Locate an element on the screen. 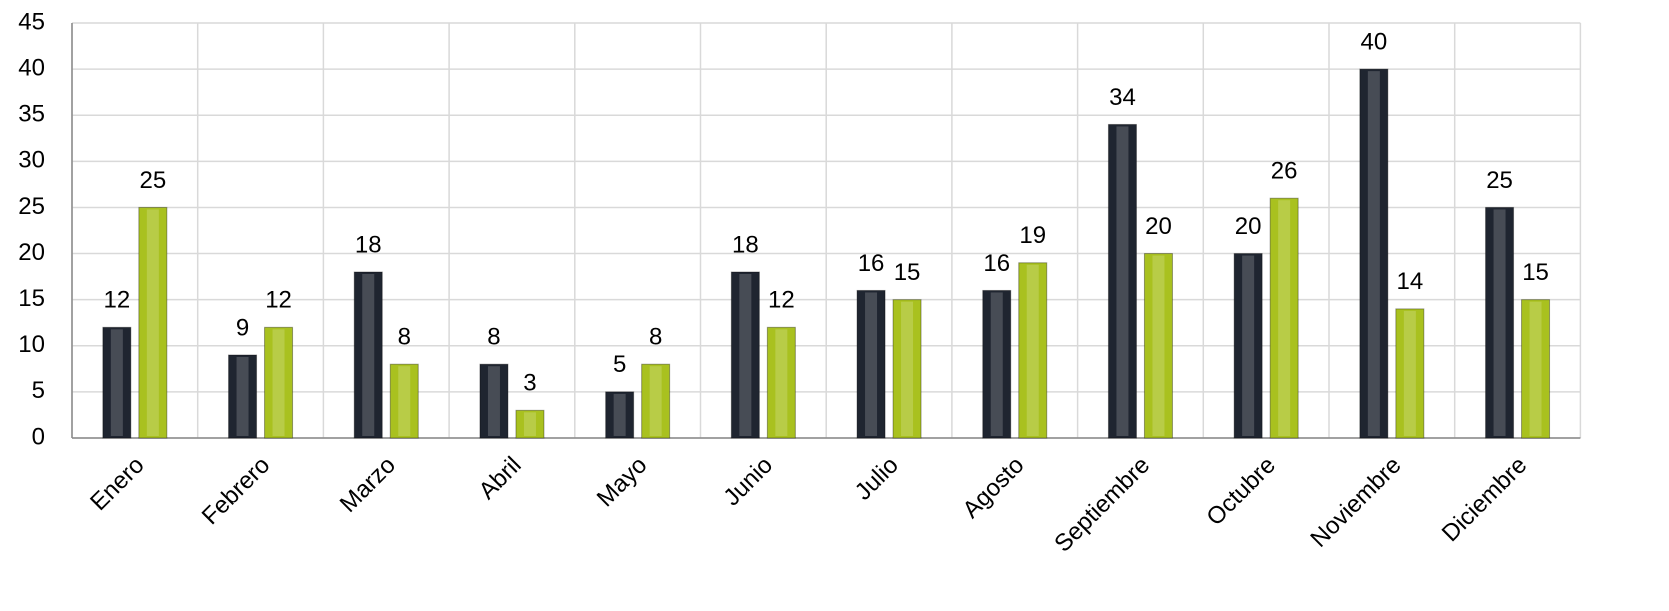  y-tick-label: 30 is located at coordinates (31, 160).